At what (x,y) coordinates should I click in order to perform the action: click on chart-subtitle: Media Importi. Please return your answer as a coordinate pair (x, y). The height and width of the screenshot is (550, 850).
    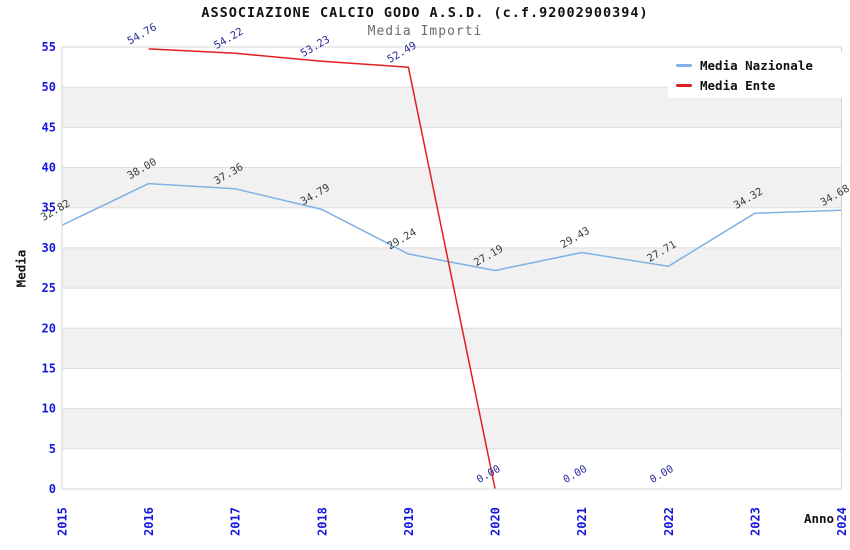
    Looking at the image, I should click on (425, 31).